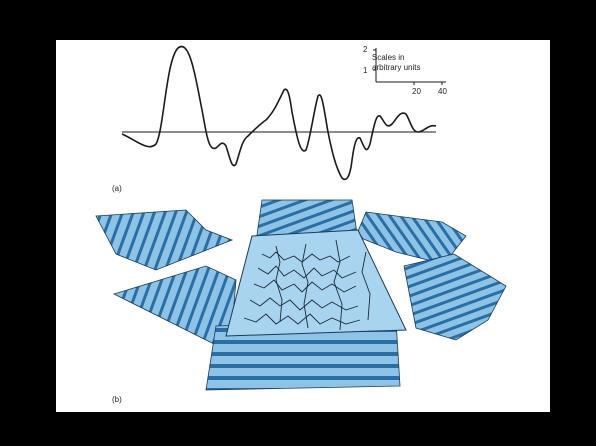  Describe the element at coordinates (117, 399) in the screenshot. I see `panel-b-label: (b)` at that location.